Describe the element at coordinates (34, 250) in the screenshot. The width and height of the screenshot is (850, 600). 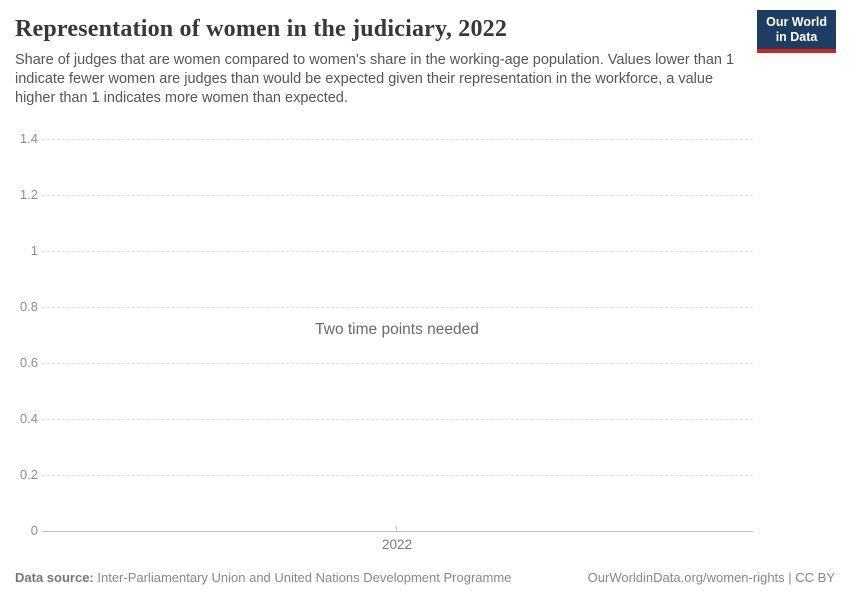
I see `y-axis-tick-label: 1` at that location.